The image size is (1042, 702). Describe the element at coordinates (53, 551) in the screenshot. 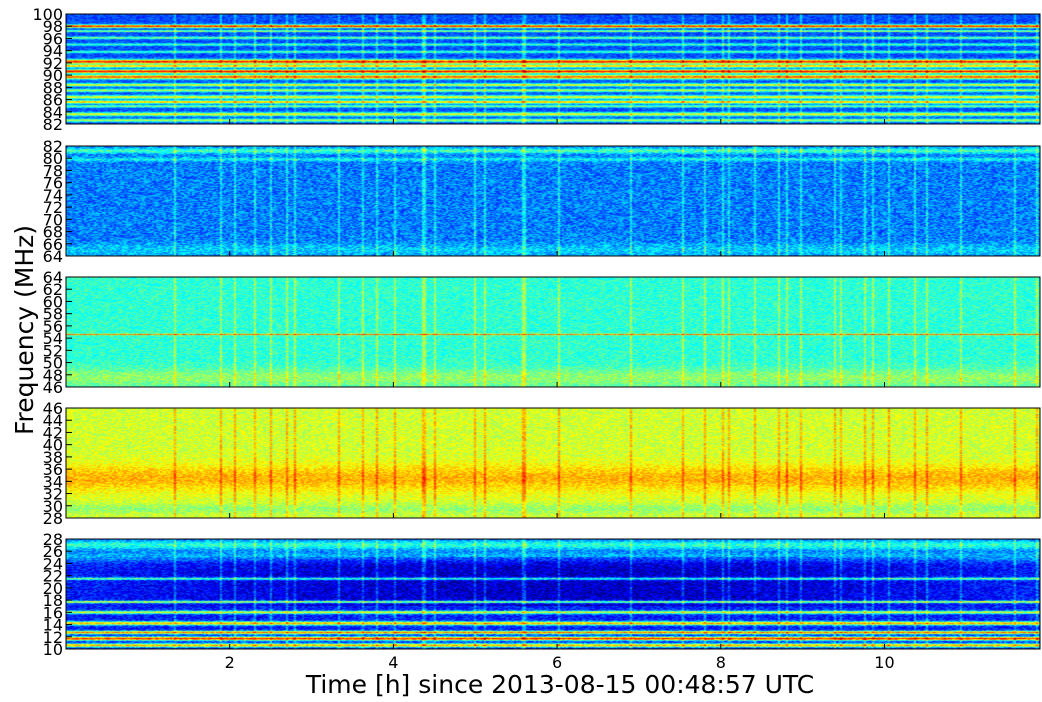

I see `panel-5-ytick-label: 26` at that location.